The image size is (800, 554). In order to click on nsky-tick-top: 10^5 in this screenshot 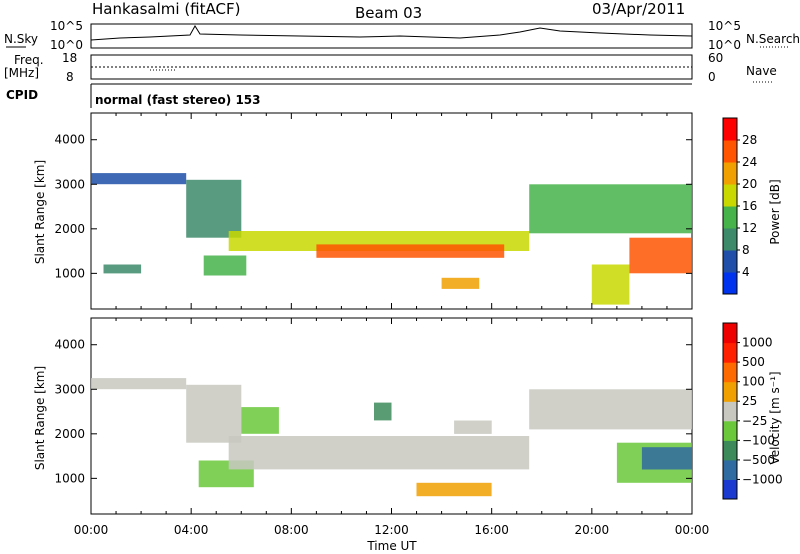, I will do `click(66, 26)`.